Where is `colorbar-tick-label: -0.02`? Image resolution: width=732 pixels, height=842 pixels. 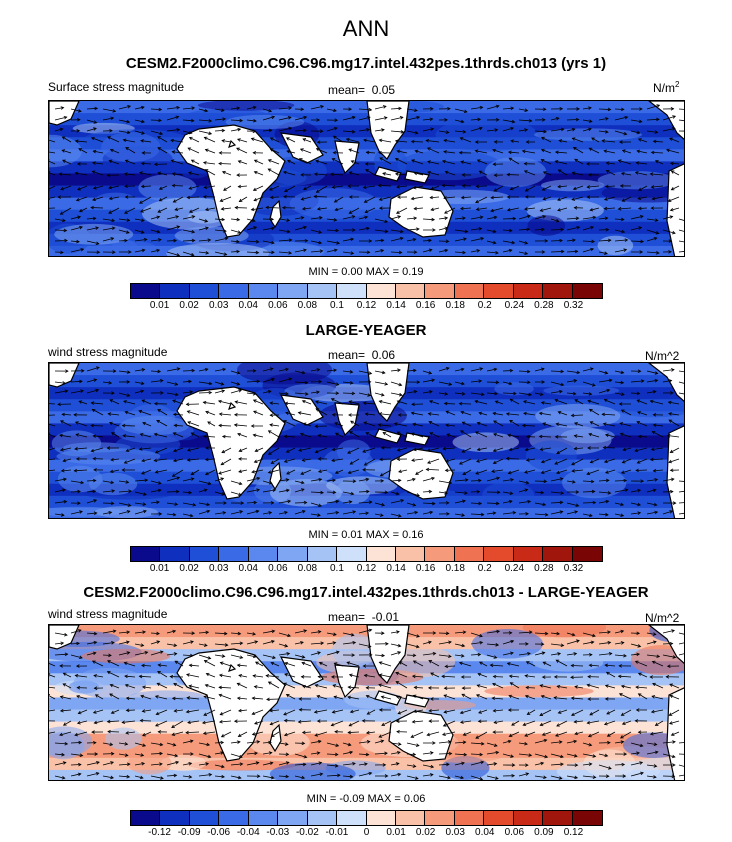
colorbar-tick-label: -0.02 is located at coordinates (307, 832).